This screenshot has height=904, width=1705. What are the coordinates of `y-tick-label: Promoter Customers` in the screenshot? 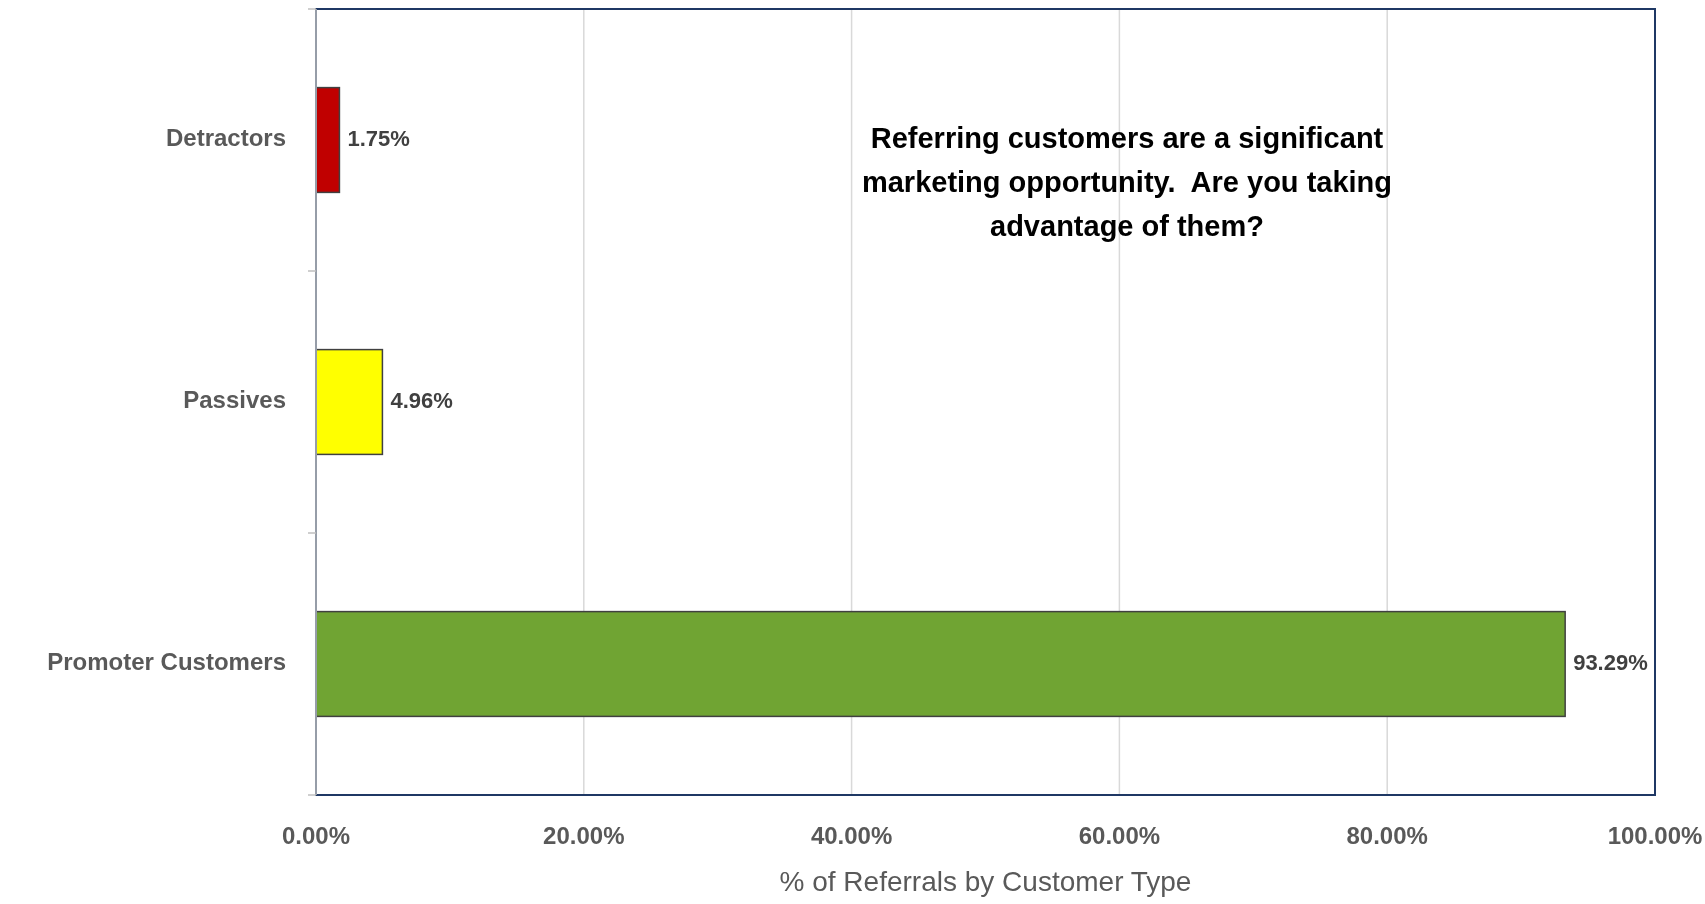 It's located at (166, 662).